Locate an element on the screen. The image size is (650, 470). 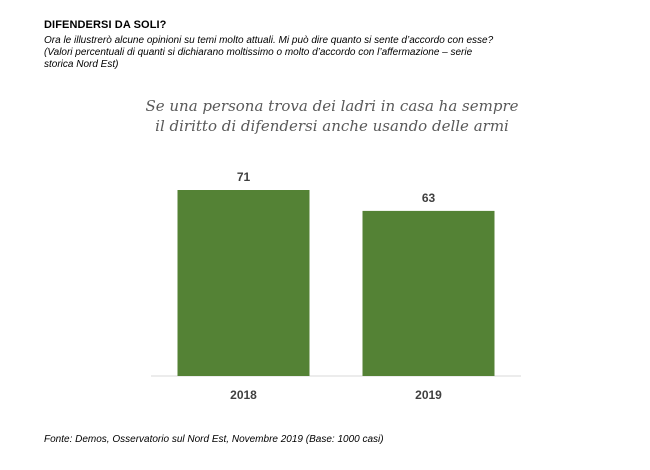
question-note-line: storica Nord Est) is located at coordinates (81, 64).